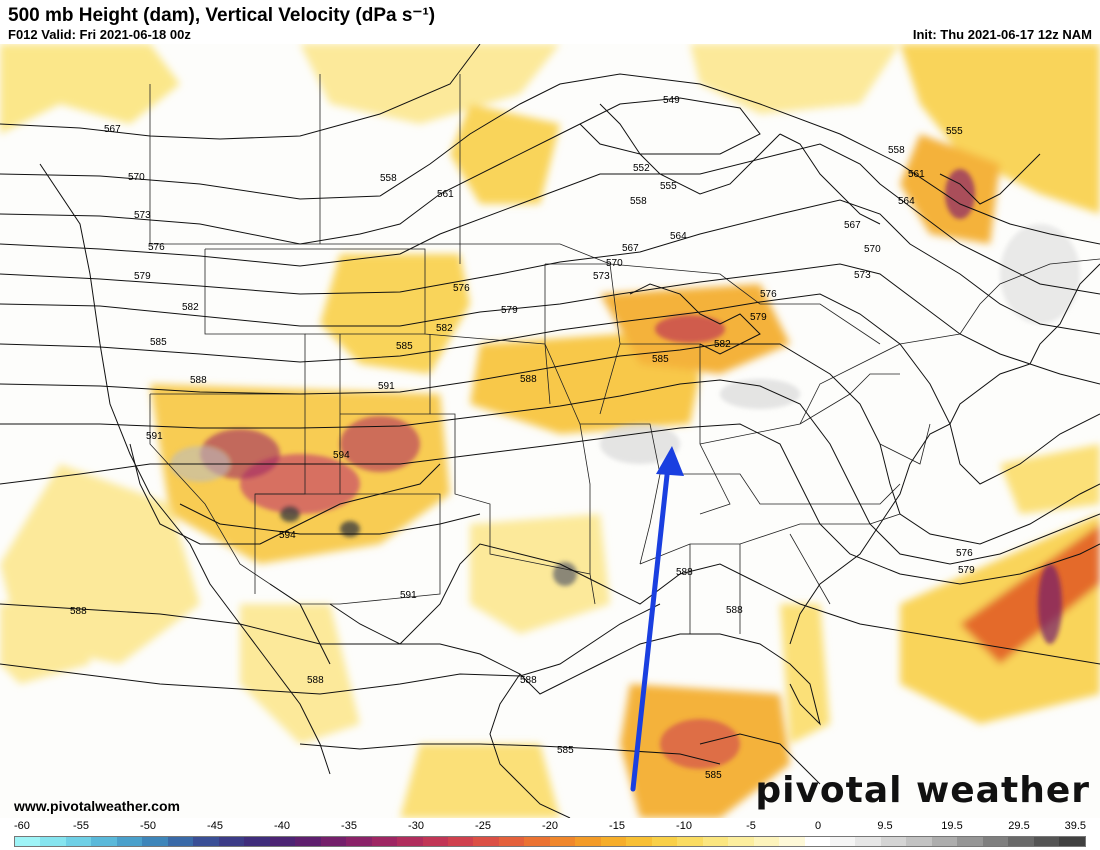  I want to click on contour-label: 549, so click(671, 100).